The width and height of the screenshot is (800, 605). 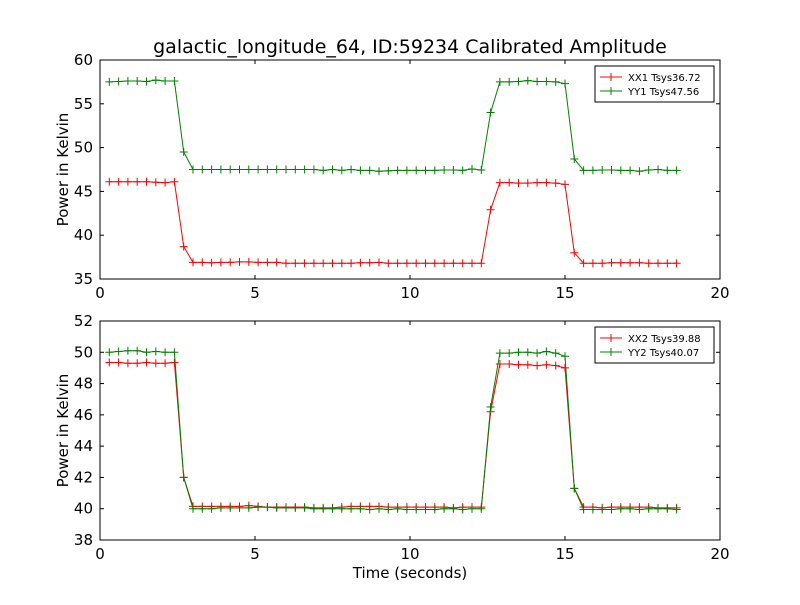 I want to click on legend-label: XX2 Tsys39.88, so click(x=664, y=339).